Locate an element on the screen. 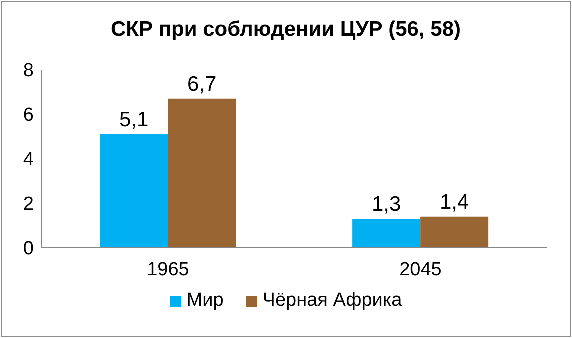  y-tick-label: 2 is located at coordinates (28, 205).